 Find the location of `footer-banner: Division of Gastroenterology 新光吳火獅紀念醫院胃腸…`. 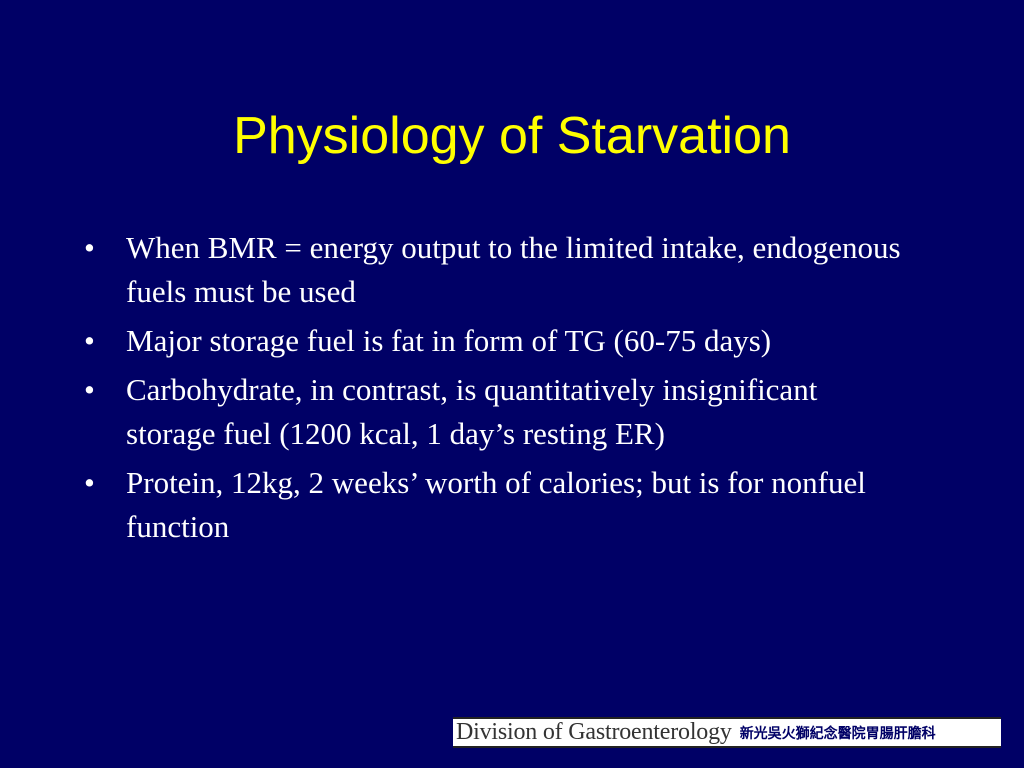

footer-banner: Division of Gastroenterology 新光吳火獅紀念醫院胃腸… is located at coordinates (727, 732).